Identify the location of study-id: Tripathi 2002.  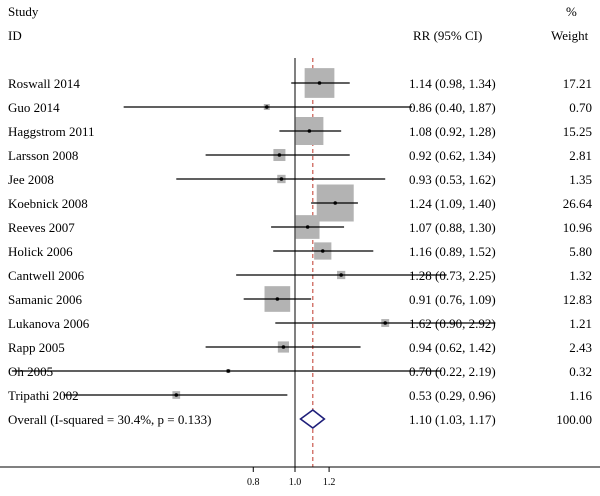
(43, 395).